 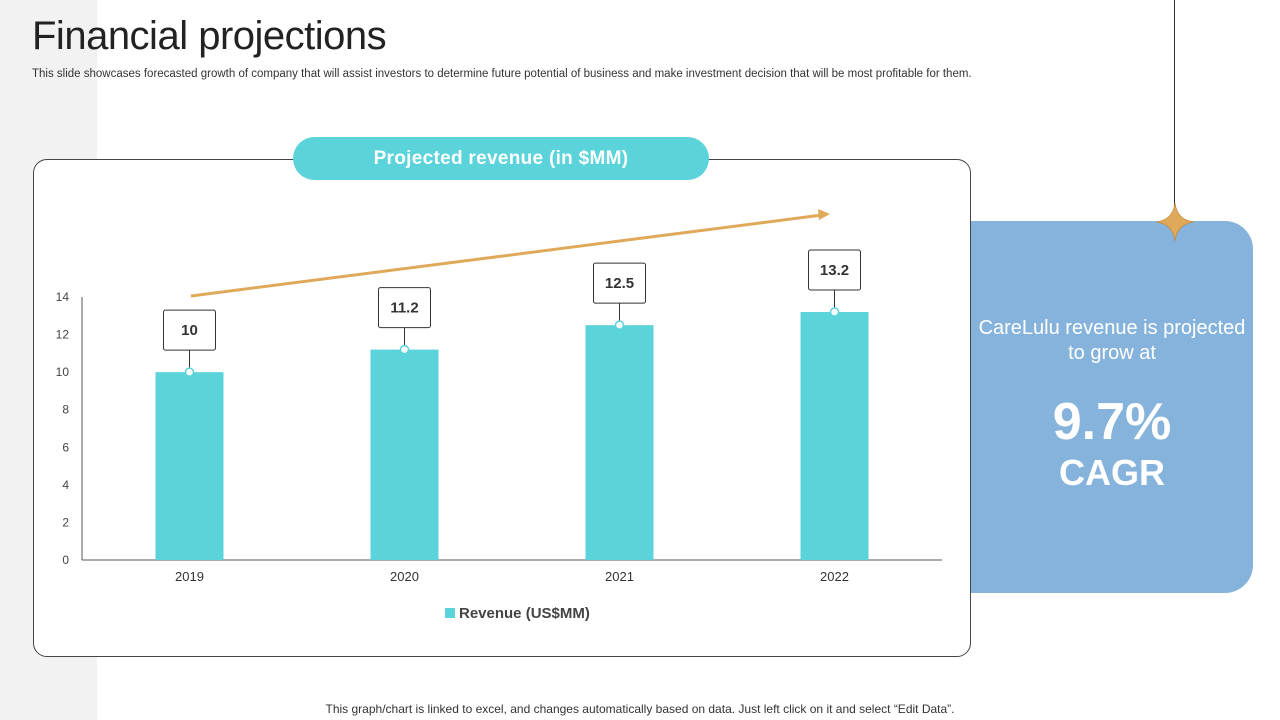 I want to click on chart-title-pill: Projected revenue (in $MM), so click(x=501, y=158).